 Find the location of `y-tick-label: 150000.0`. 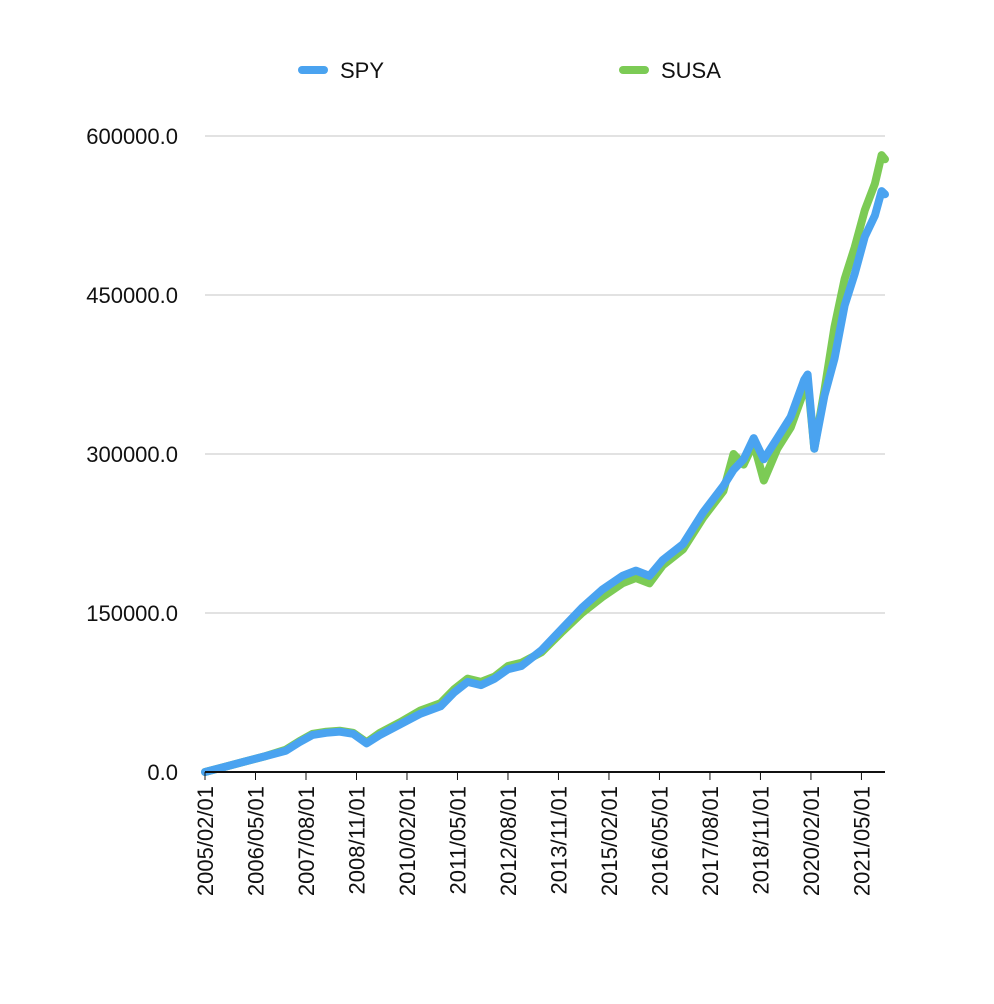

y-tick-label: 150000.0 is located at coordinates (132, 613).